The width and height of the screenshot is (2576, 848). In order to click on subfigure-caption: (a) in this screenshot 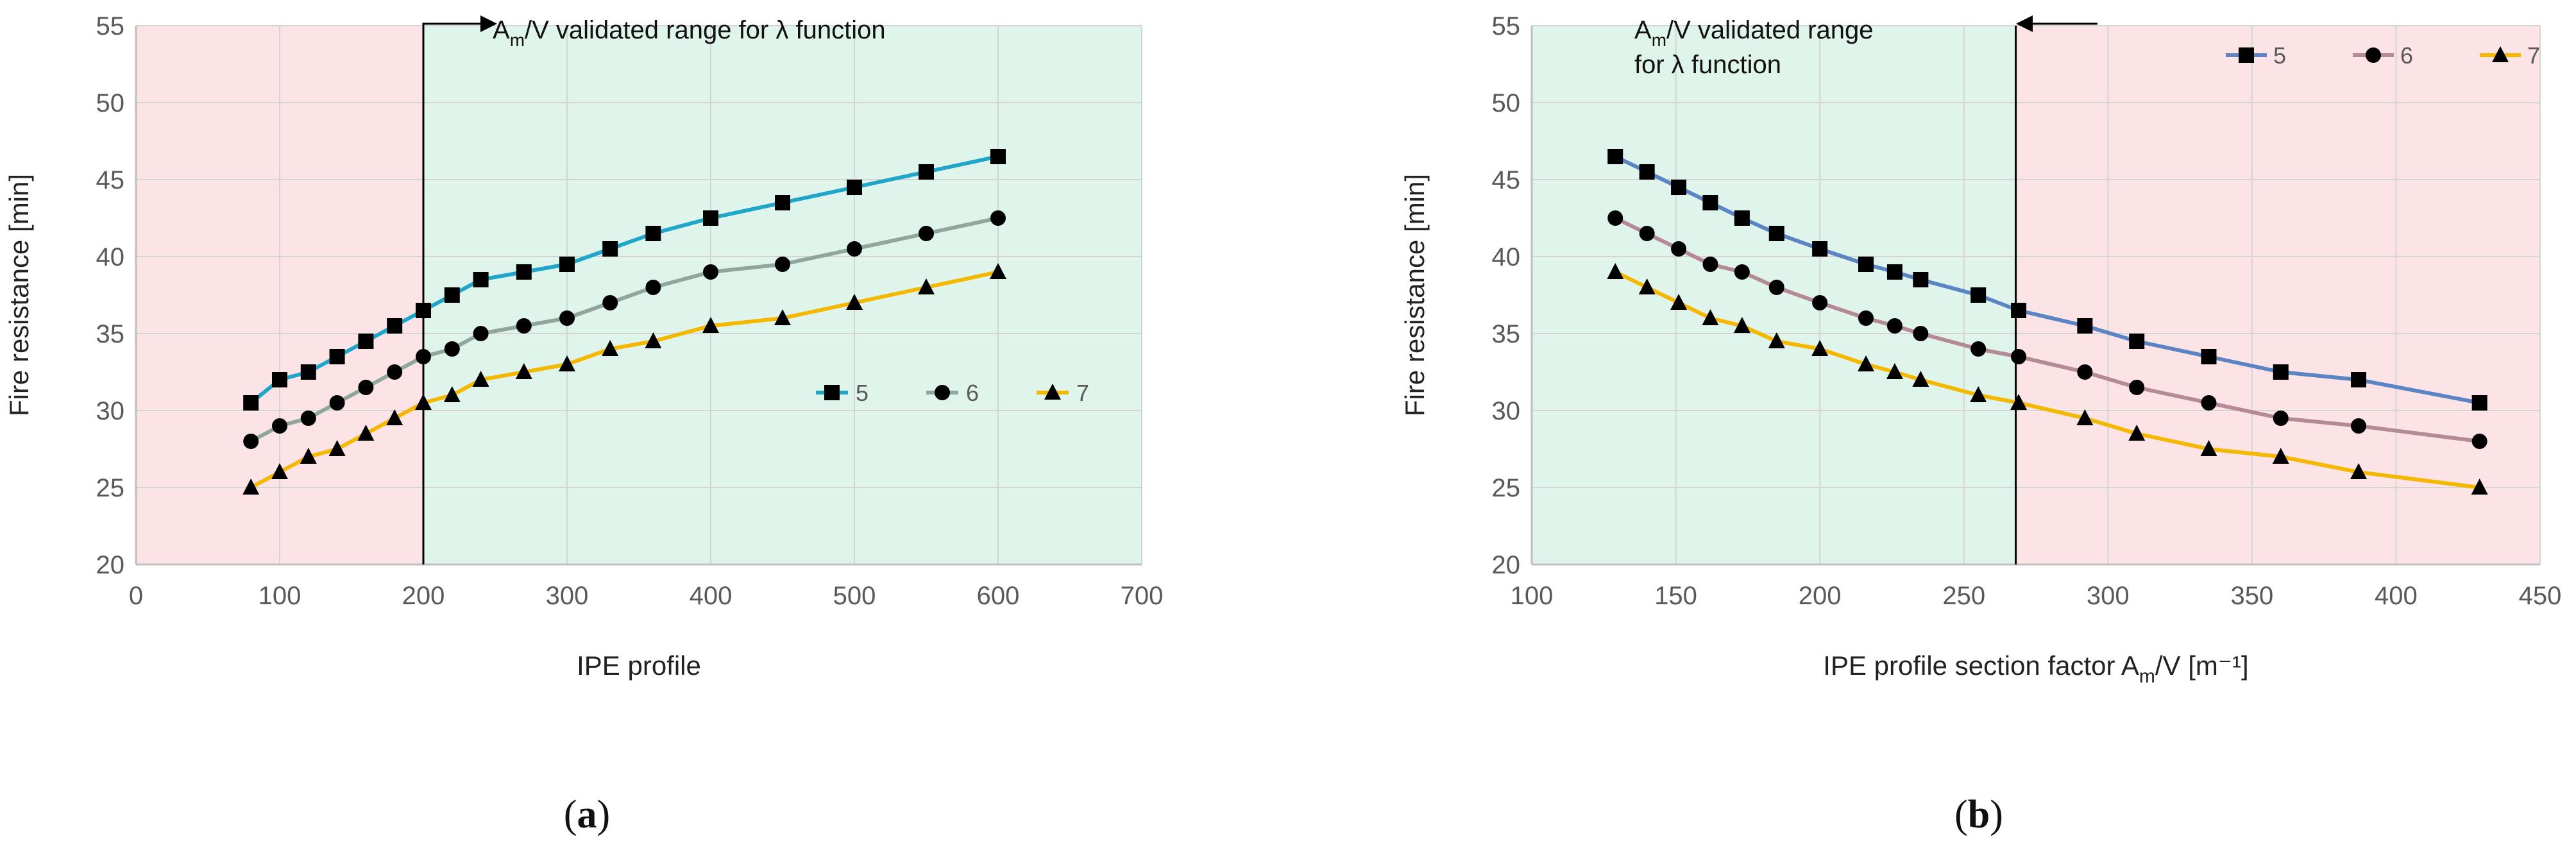, I will do `click(587, 814)`.